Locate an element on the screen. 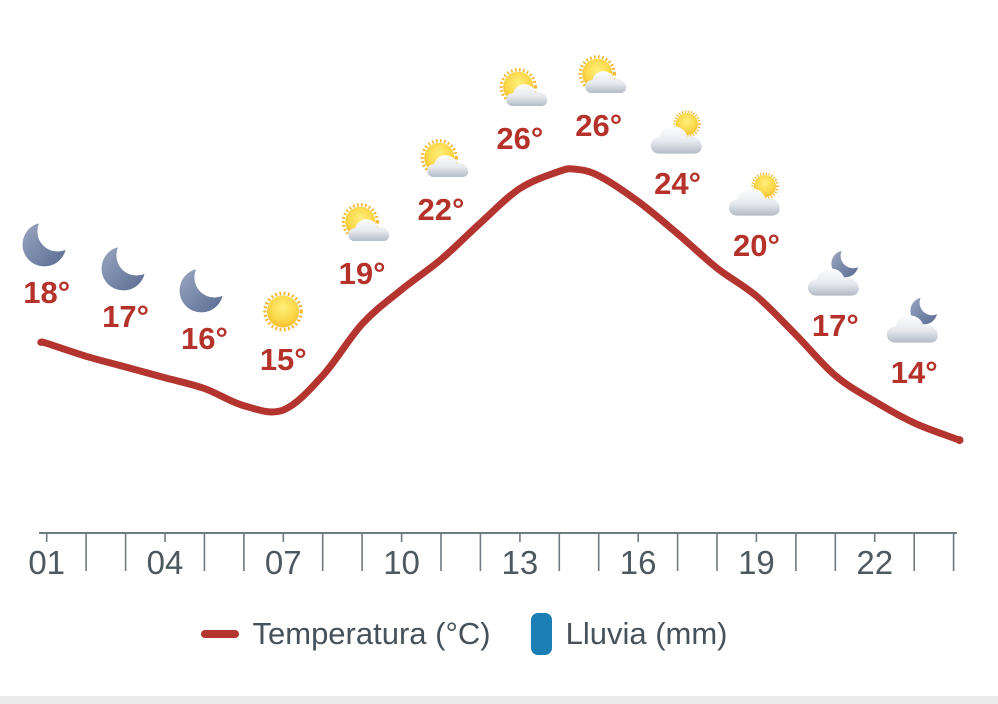 This screenshot has height=704, width=998. rain-bar-swatch is located at coordinates (541, 634).